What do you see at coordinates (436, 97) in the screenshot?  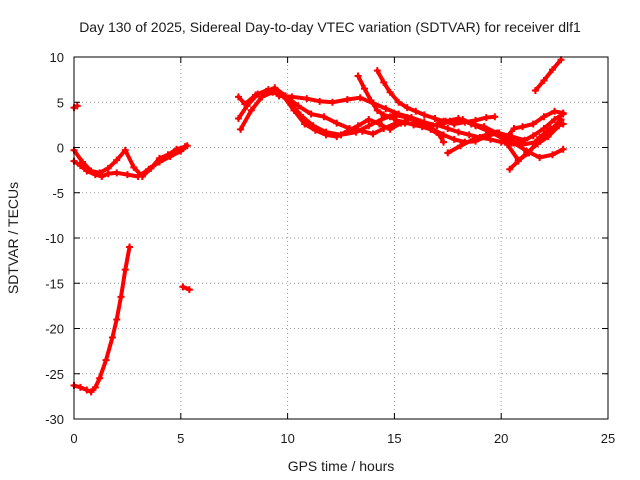 I see `series-track-k` at bounding box center [436, 97].